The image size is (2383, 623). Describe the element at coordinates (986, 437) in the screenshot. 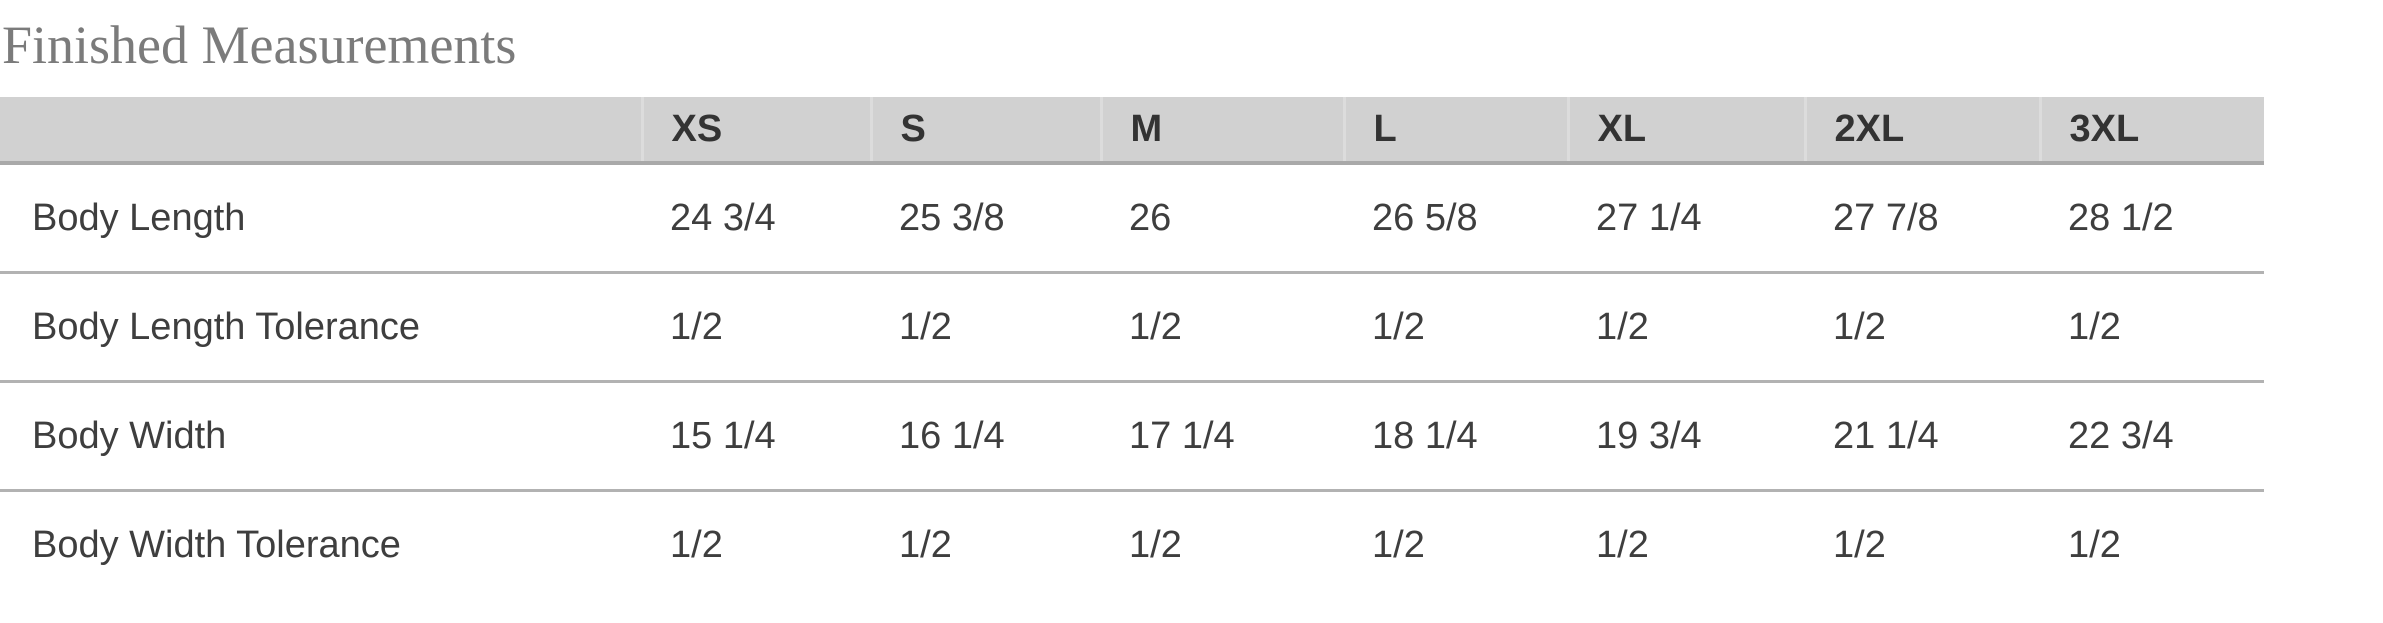

I see `measurement-value: 16 1/4` at that location.